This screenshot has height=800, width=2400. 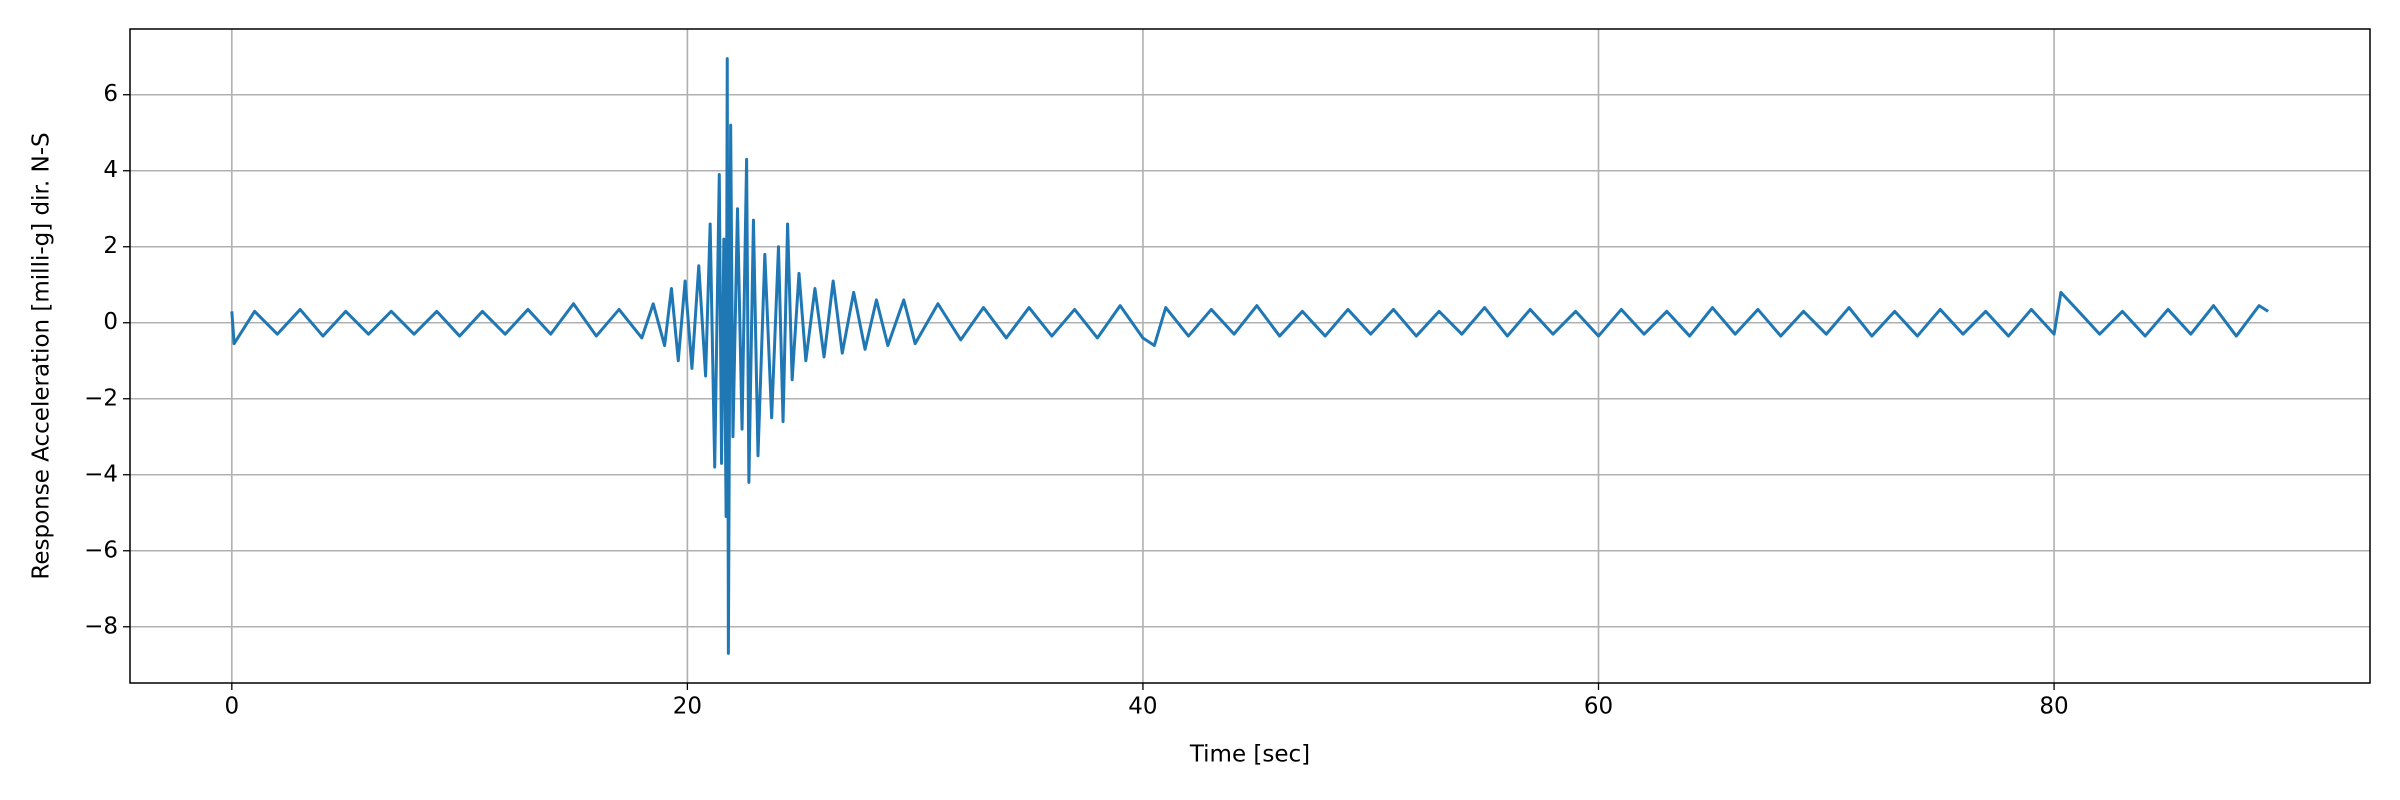 I want to click on x-tick-label: 40, so click(x=1142, y=707).